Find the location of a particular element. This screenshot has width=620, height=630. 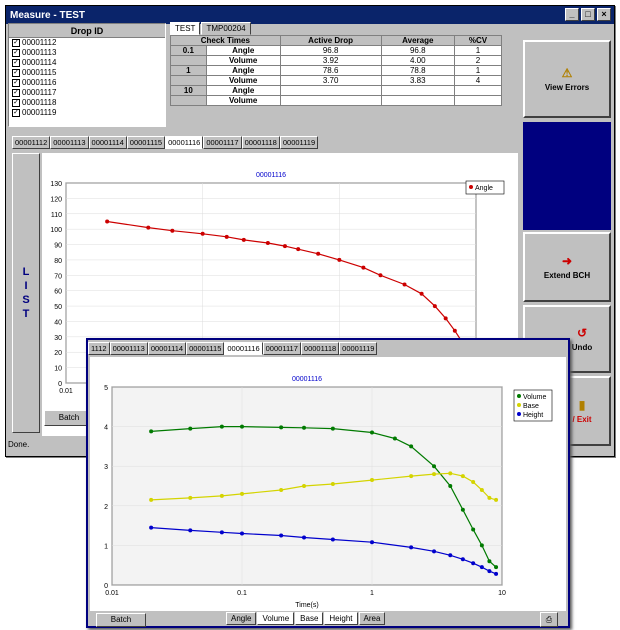

list-letter: S is located at coordinates (26, 300).